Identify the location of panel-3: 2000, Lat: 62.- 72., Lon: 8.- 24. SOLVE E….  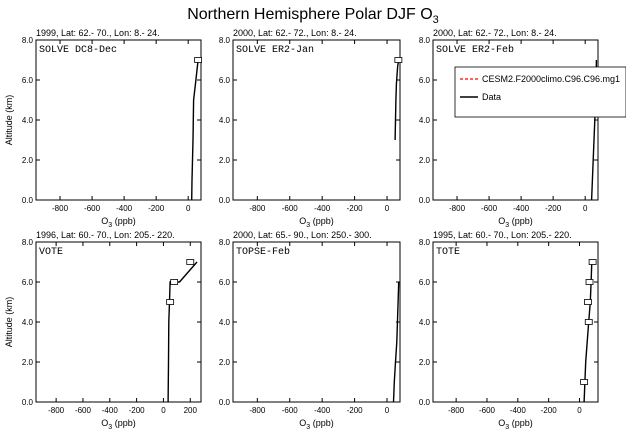
(509, 128).